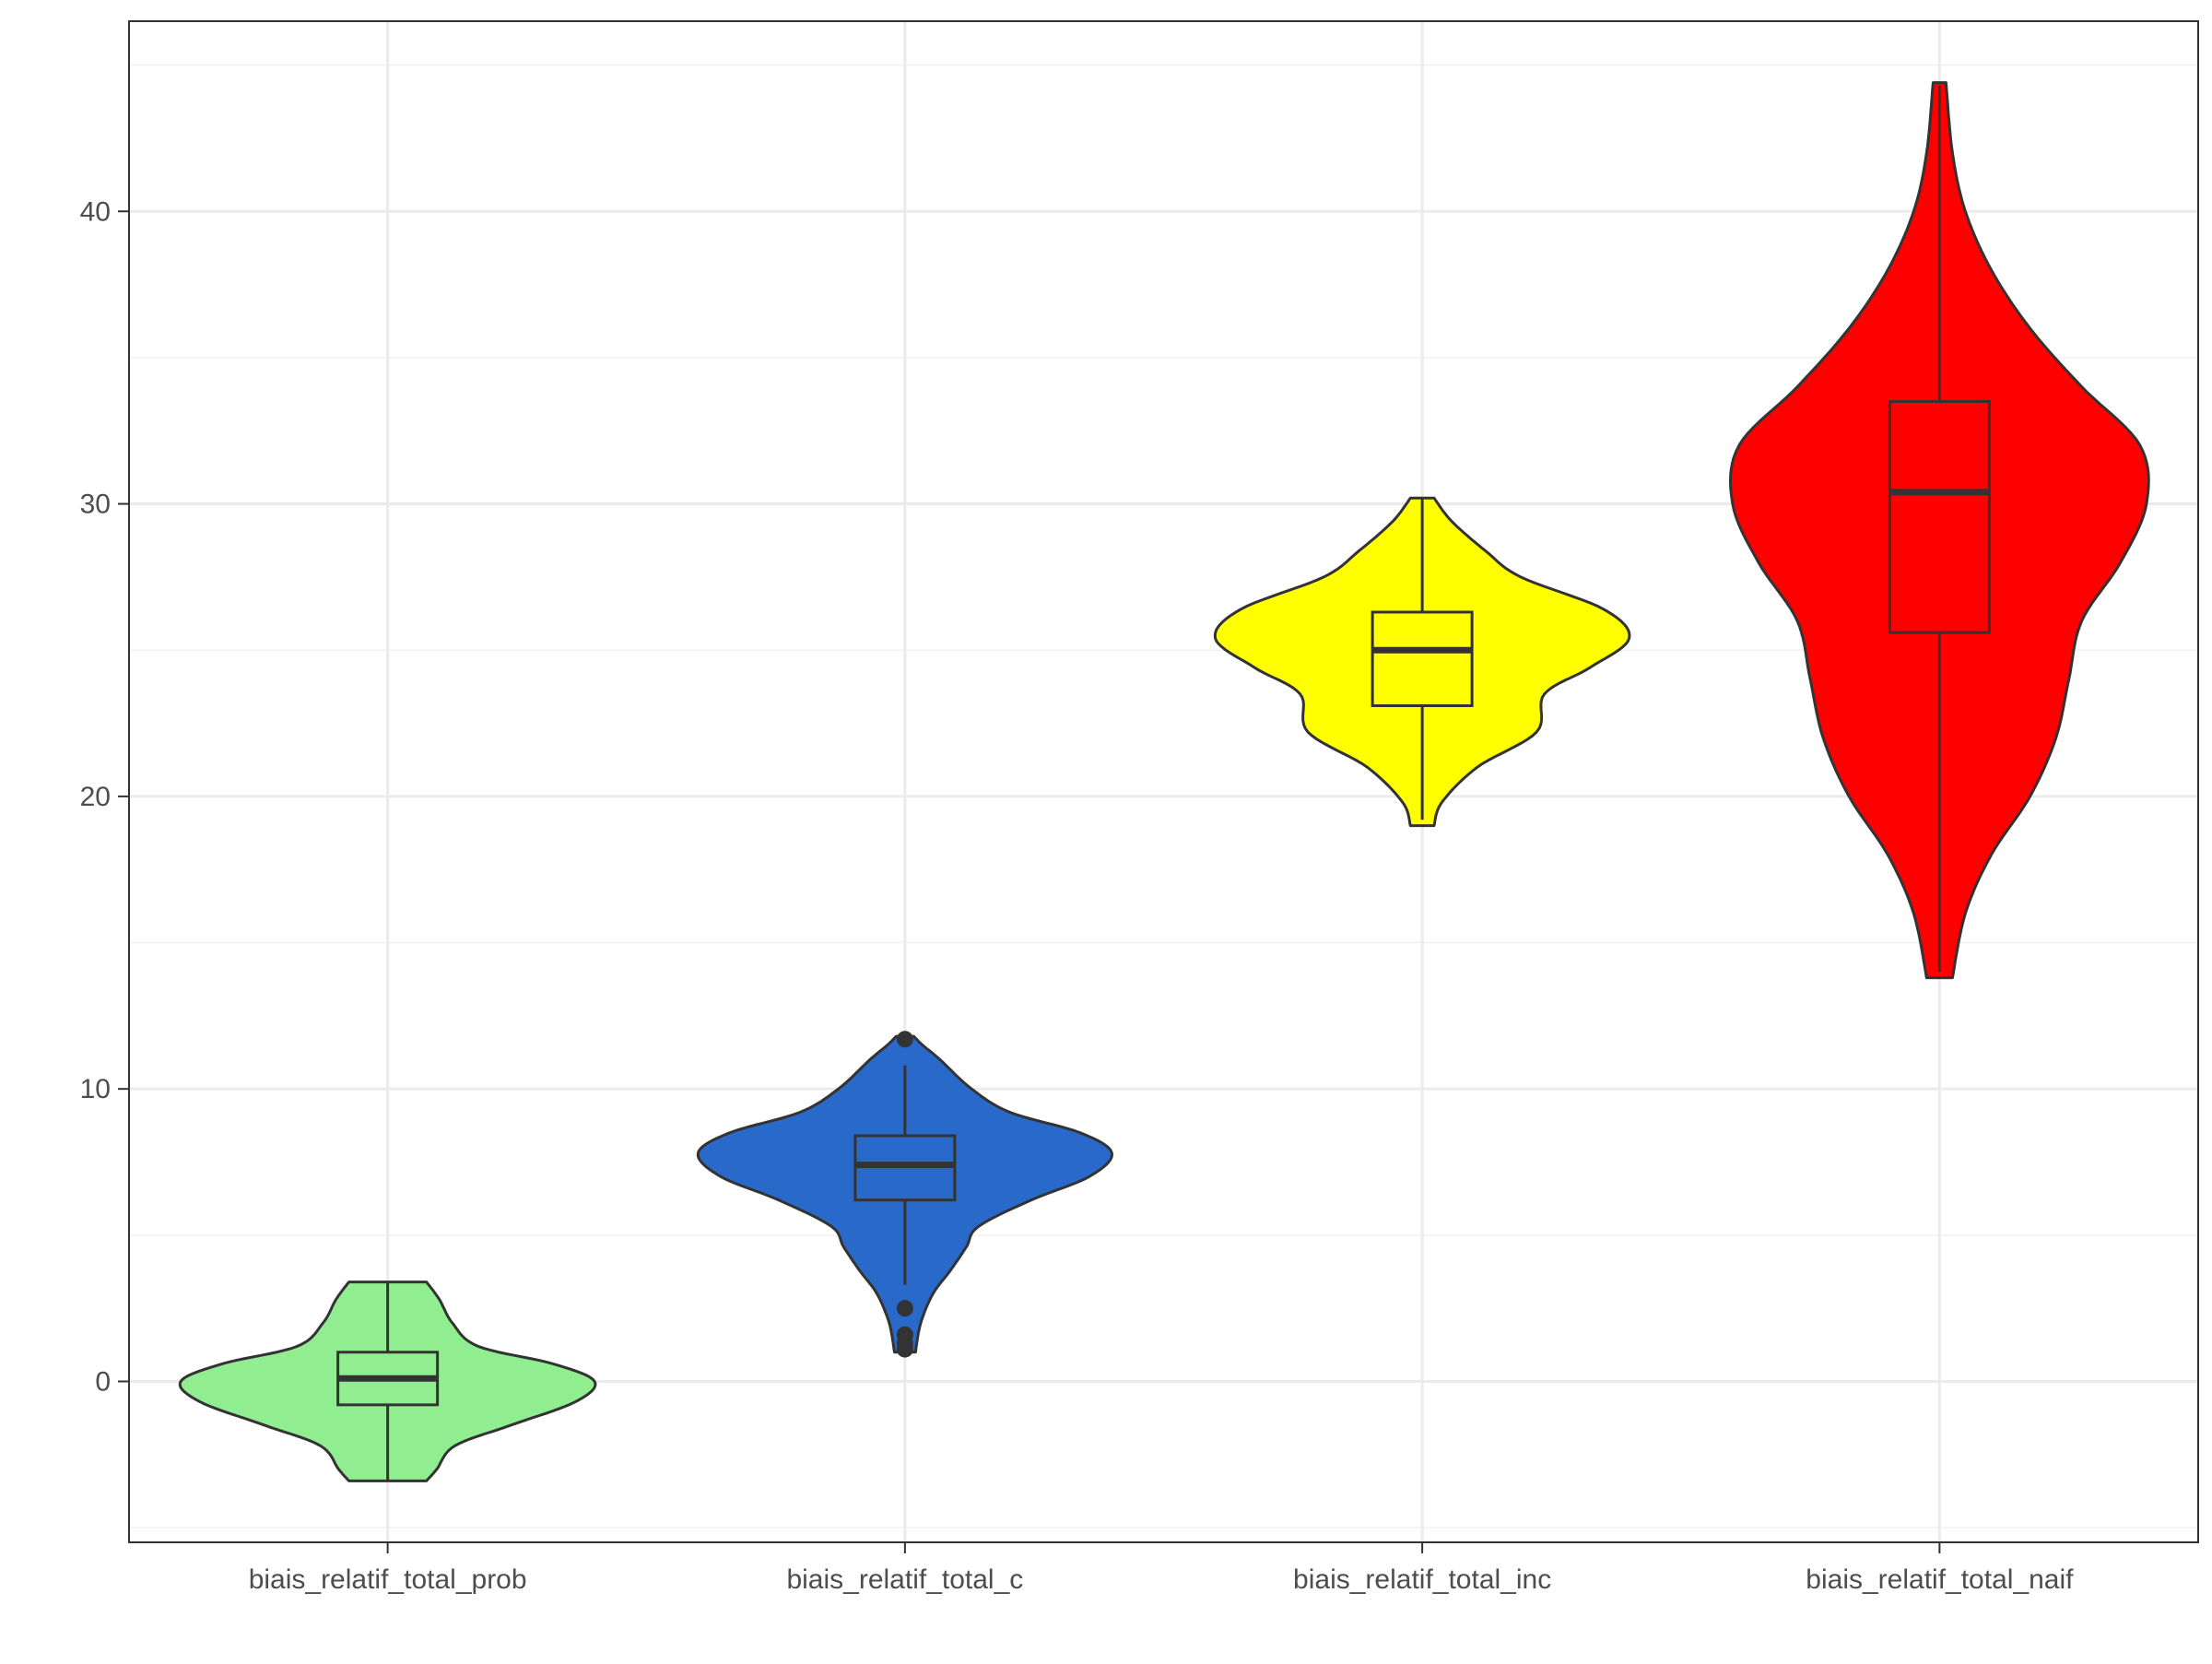 Image resolution: width=2212 pixels, height=1664 pixels. Describe the element at coordinates (904, 1579) in the screenshot. I see `x-tick-label: biais_relatif_total_c` at that location.